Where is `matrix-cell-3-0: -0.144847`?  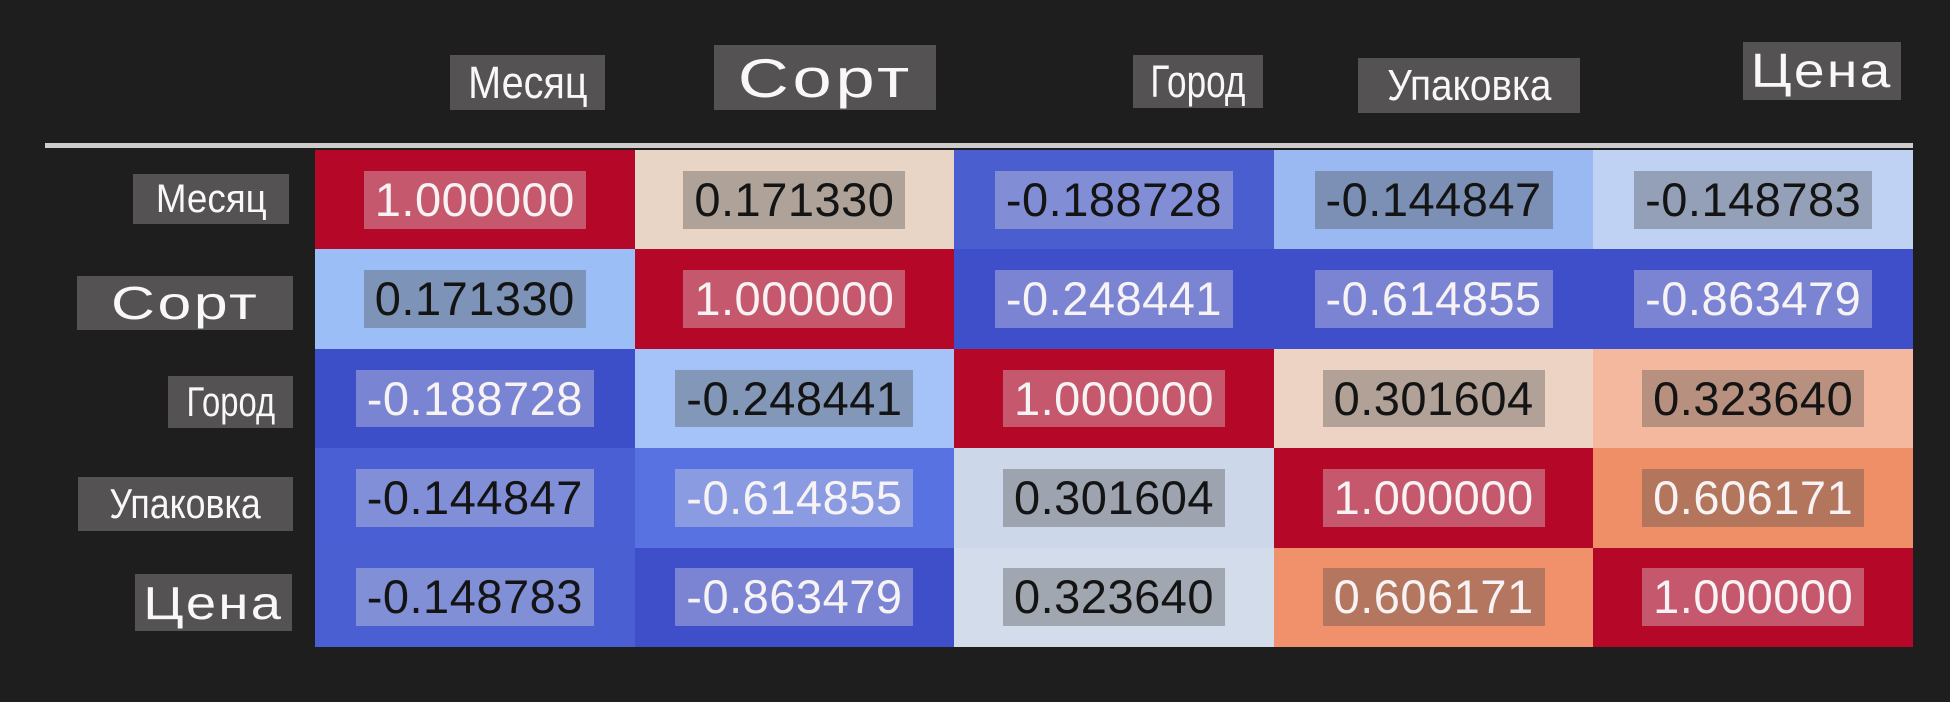 matrix-cell-3-0: -0.144847 is located at coordinates (475, 498).